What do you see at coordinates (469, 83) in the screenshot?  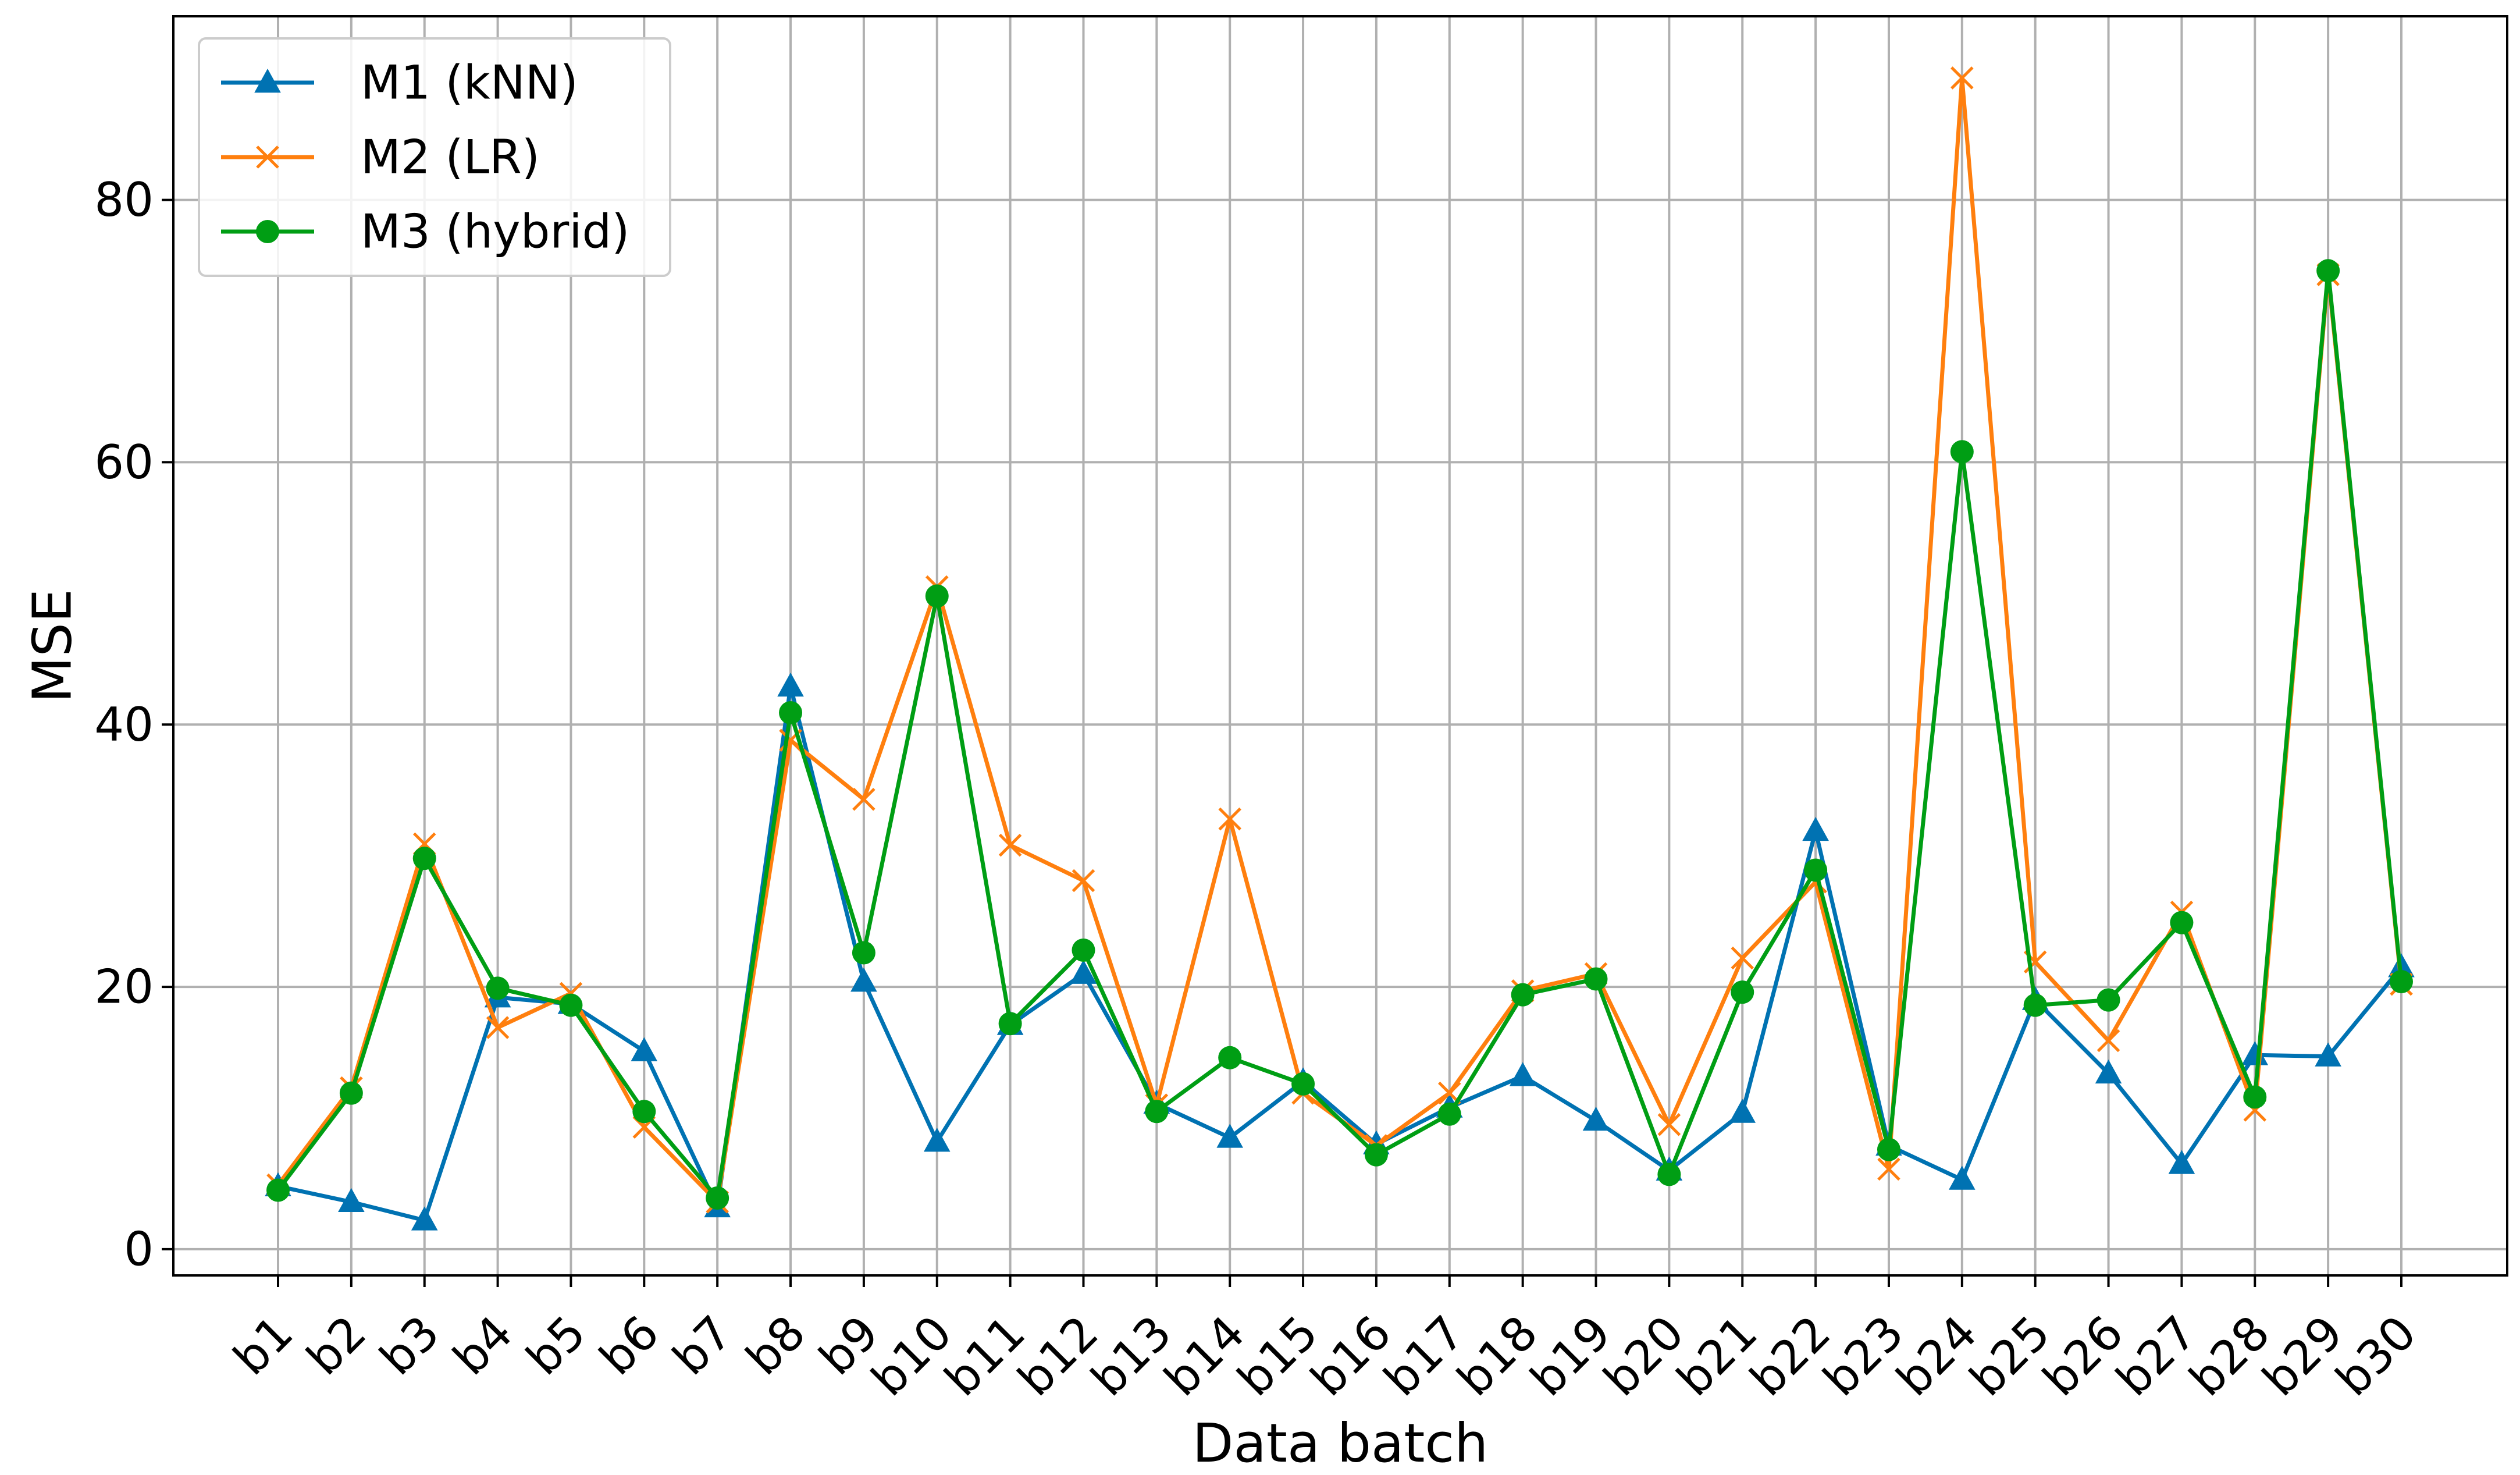 I see `legend-label: M1 (kNN)` at bounding box center [469, 83].